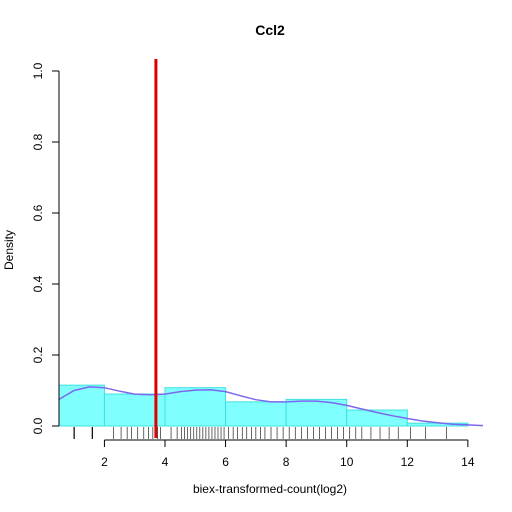 This screenshot has height=512, width=512. What do you see at coordinates (286, 462) in the screenshot?
I see `x-tick-label: 8` at bounding box center [286, 462].